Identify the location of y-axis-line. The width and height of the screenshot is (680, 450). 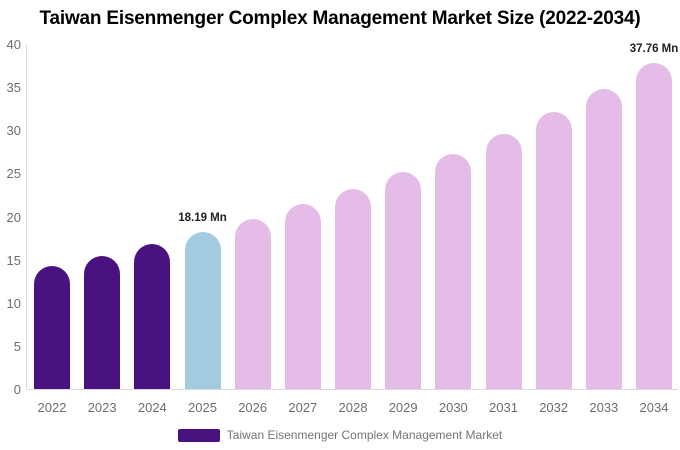
(26, 216).